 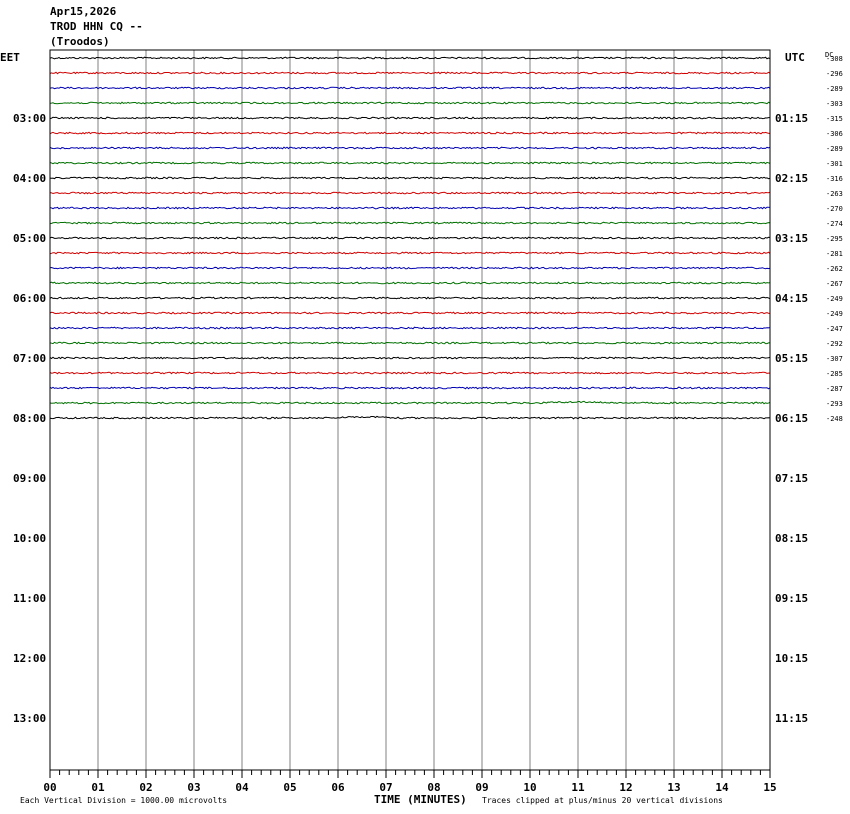 What do you see at coordinates (96, 26) in the screenshot?
I see `header-station: TROD HHN CQ --` at bounding box center [96, 26].